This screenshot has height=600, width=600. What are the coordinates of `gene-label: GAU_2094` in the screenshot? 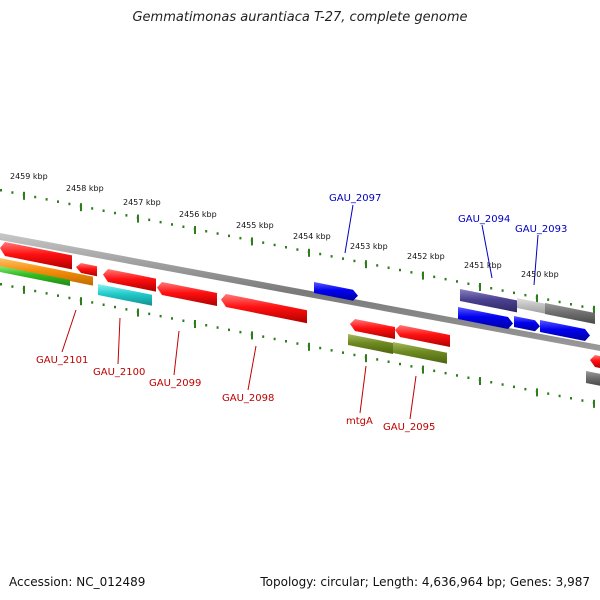 It's located at (484, 219).